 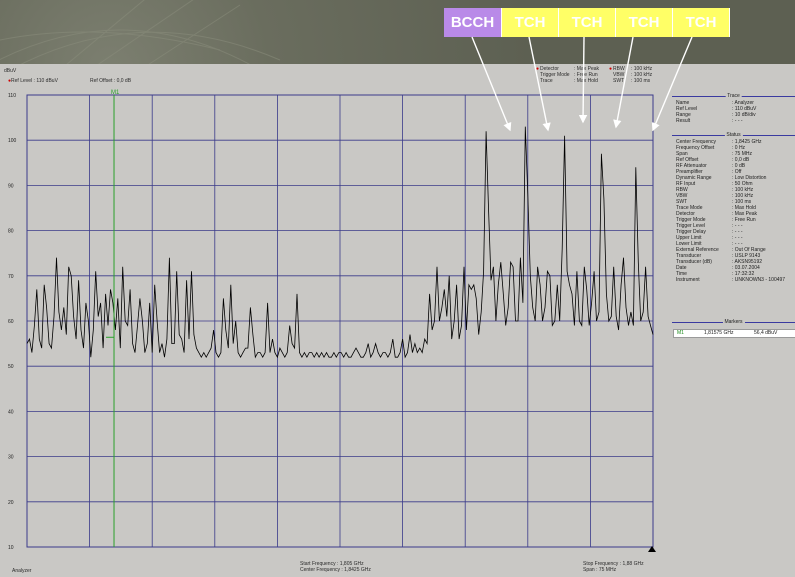 What do you see at coordinates (11, 458) in the screenshot?
I see `y-tick-label: 30` at bounding box center [11, 458].